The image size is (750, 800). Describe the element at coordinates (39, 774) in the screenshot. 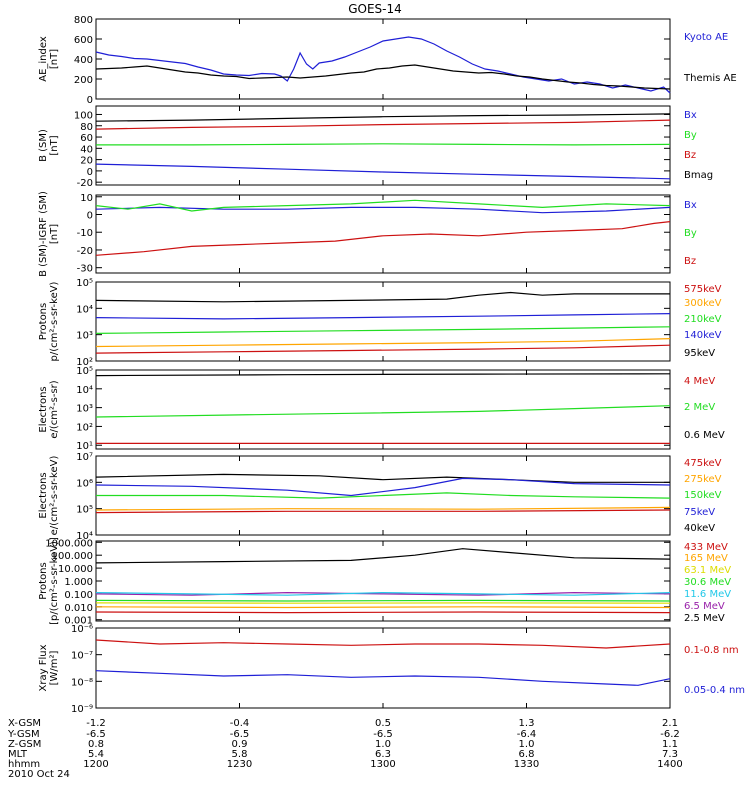

I see `x-row-label: 2010 Oct 24` at that location.